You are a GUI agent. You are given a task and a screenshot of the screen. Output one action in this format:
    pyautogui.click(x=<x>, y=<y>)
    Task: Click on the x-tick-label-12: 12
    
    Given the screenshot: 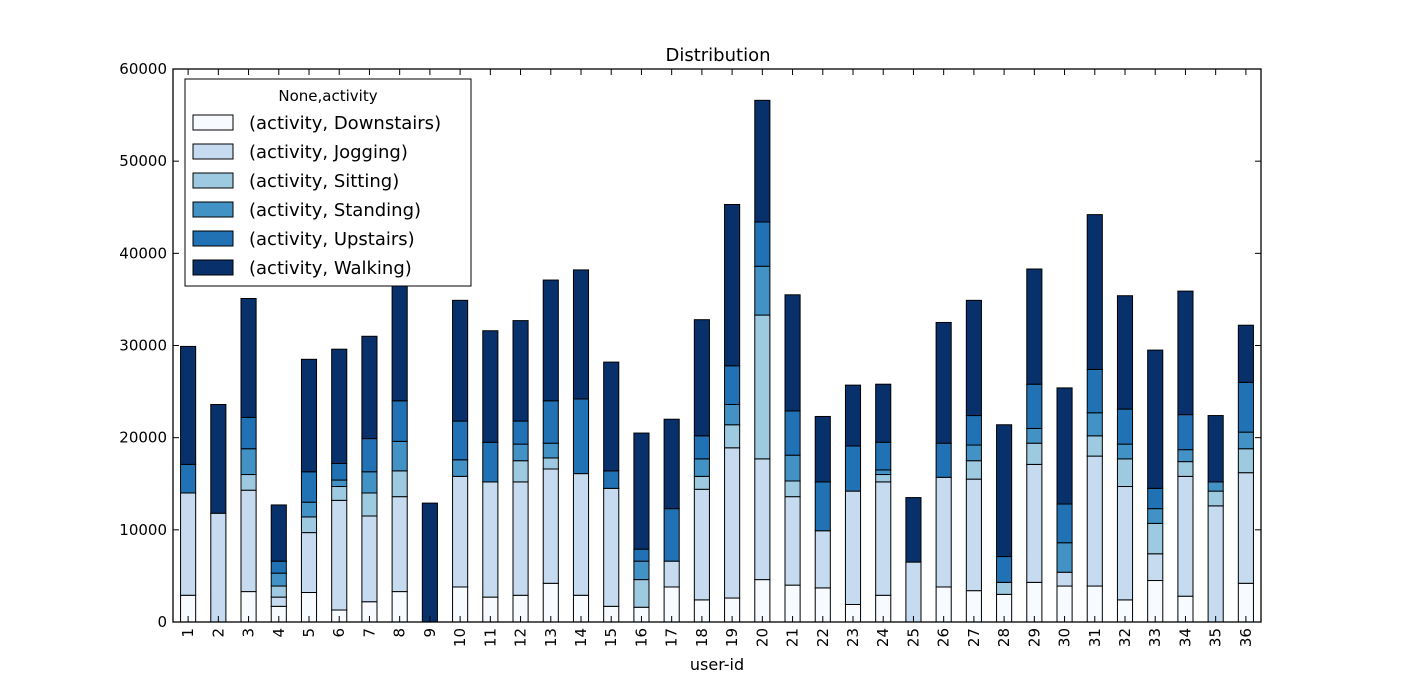 What is the action you would take?
    pyautogui.click(x=521, y=637)
    